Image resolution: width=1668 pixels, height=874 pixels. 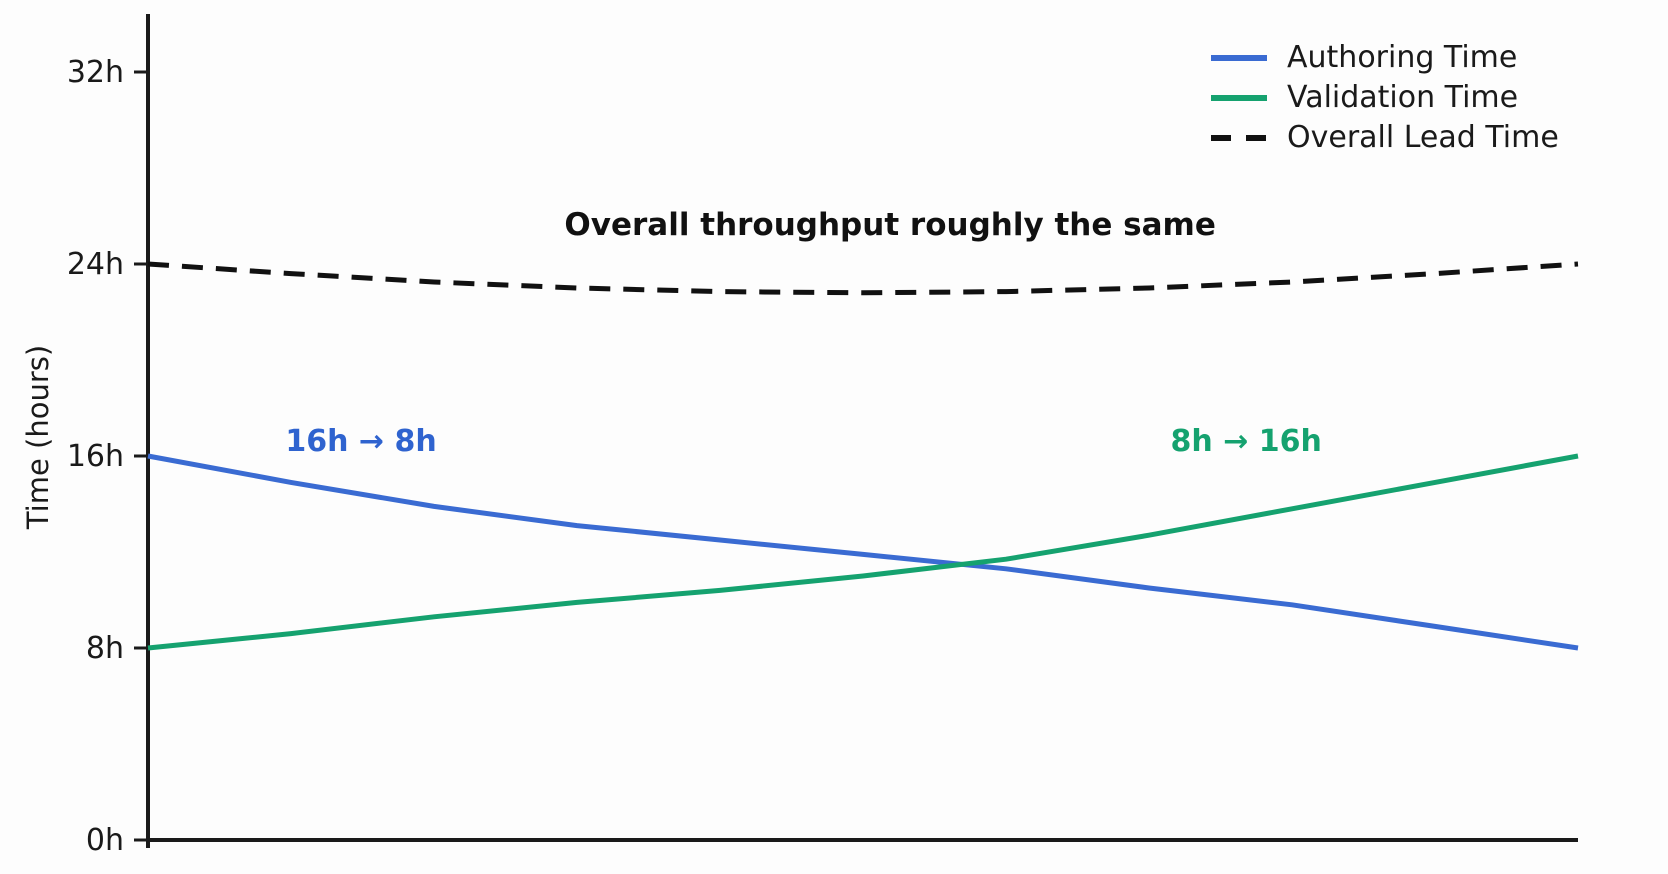 What do you see at coordinates (1402, 57) in the screenshot?
I see `legend-label-authoring-time: Authoring Time` at bounding box center [1402, 57].